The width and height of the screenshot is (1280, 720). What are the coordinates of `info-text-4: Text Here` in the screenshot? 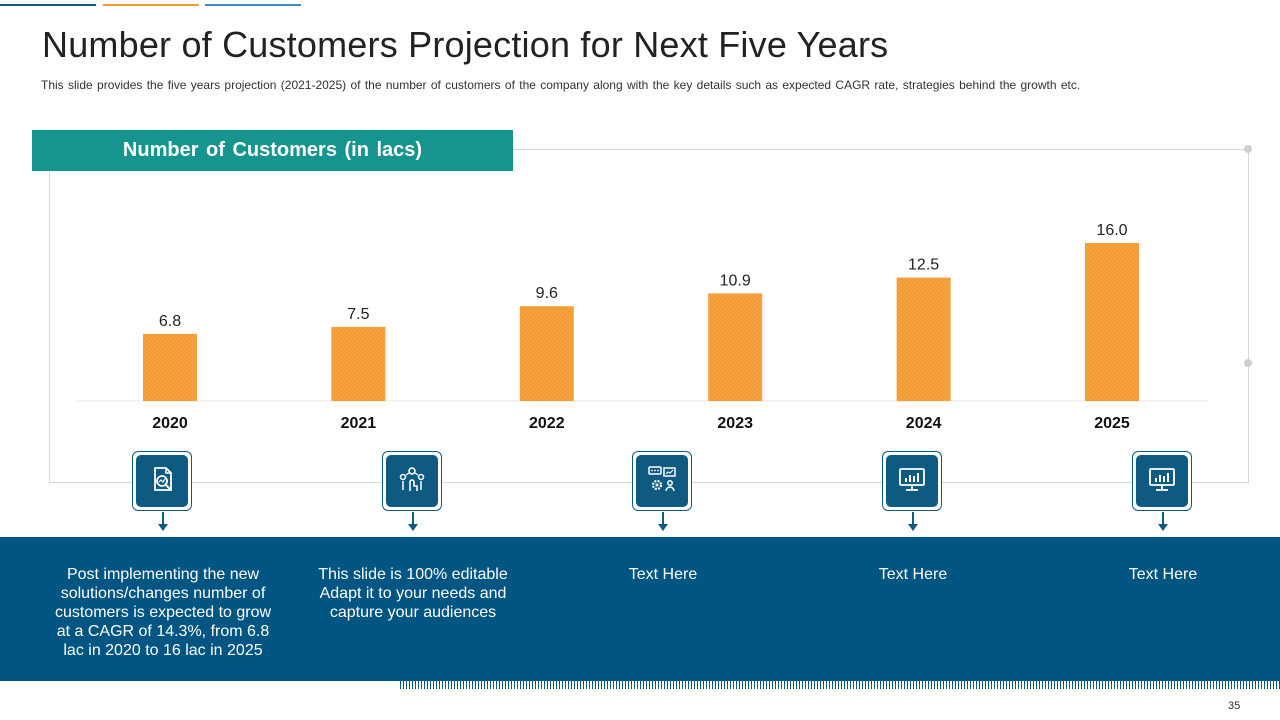 It's located at (913, 574).